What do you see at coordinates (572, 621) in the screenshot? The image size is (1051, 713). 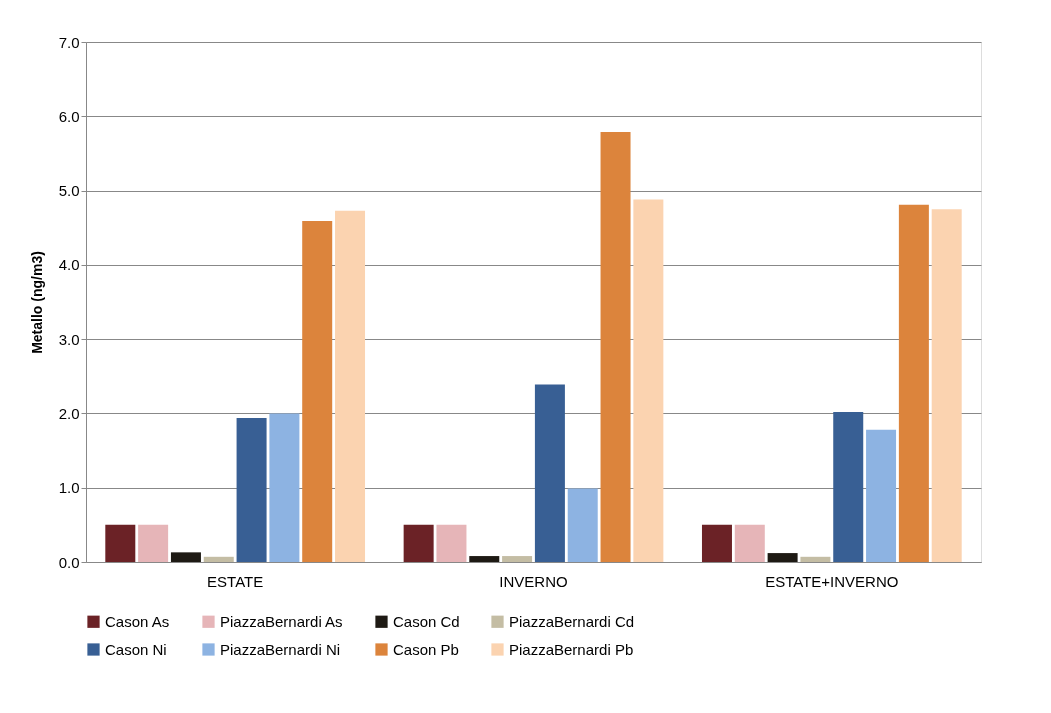 I see `legend-label: PiazzaBernardi Cd` at bounding box center [572, 621].